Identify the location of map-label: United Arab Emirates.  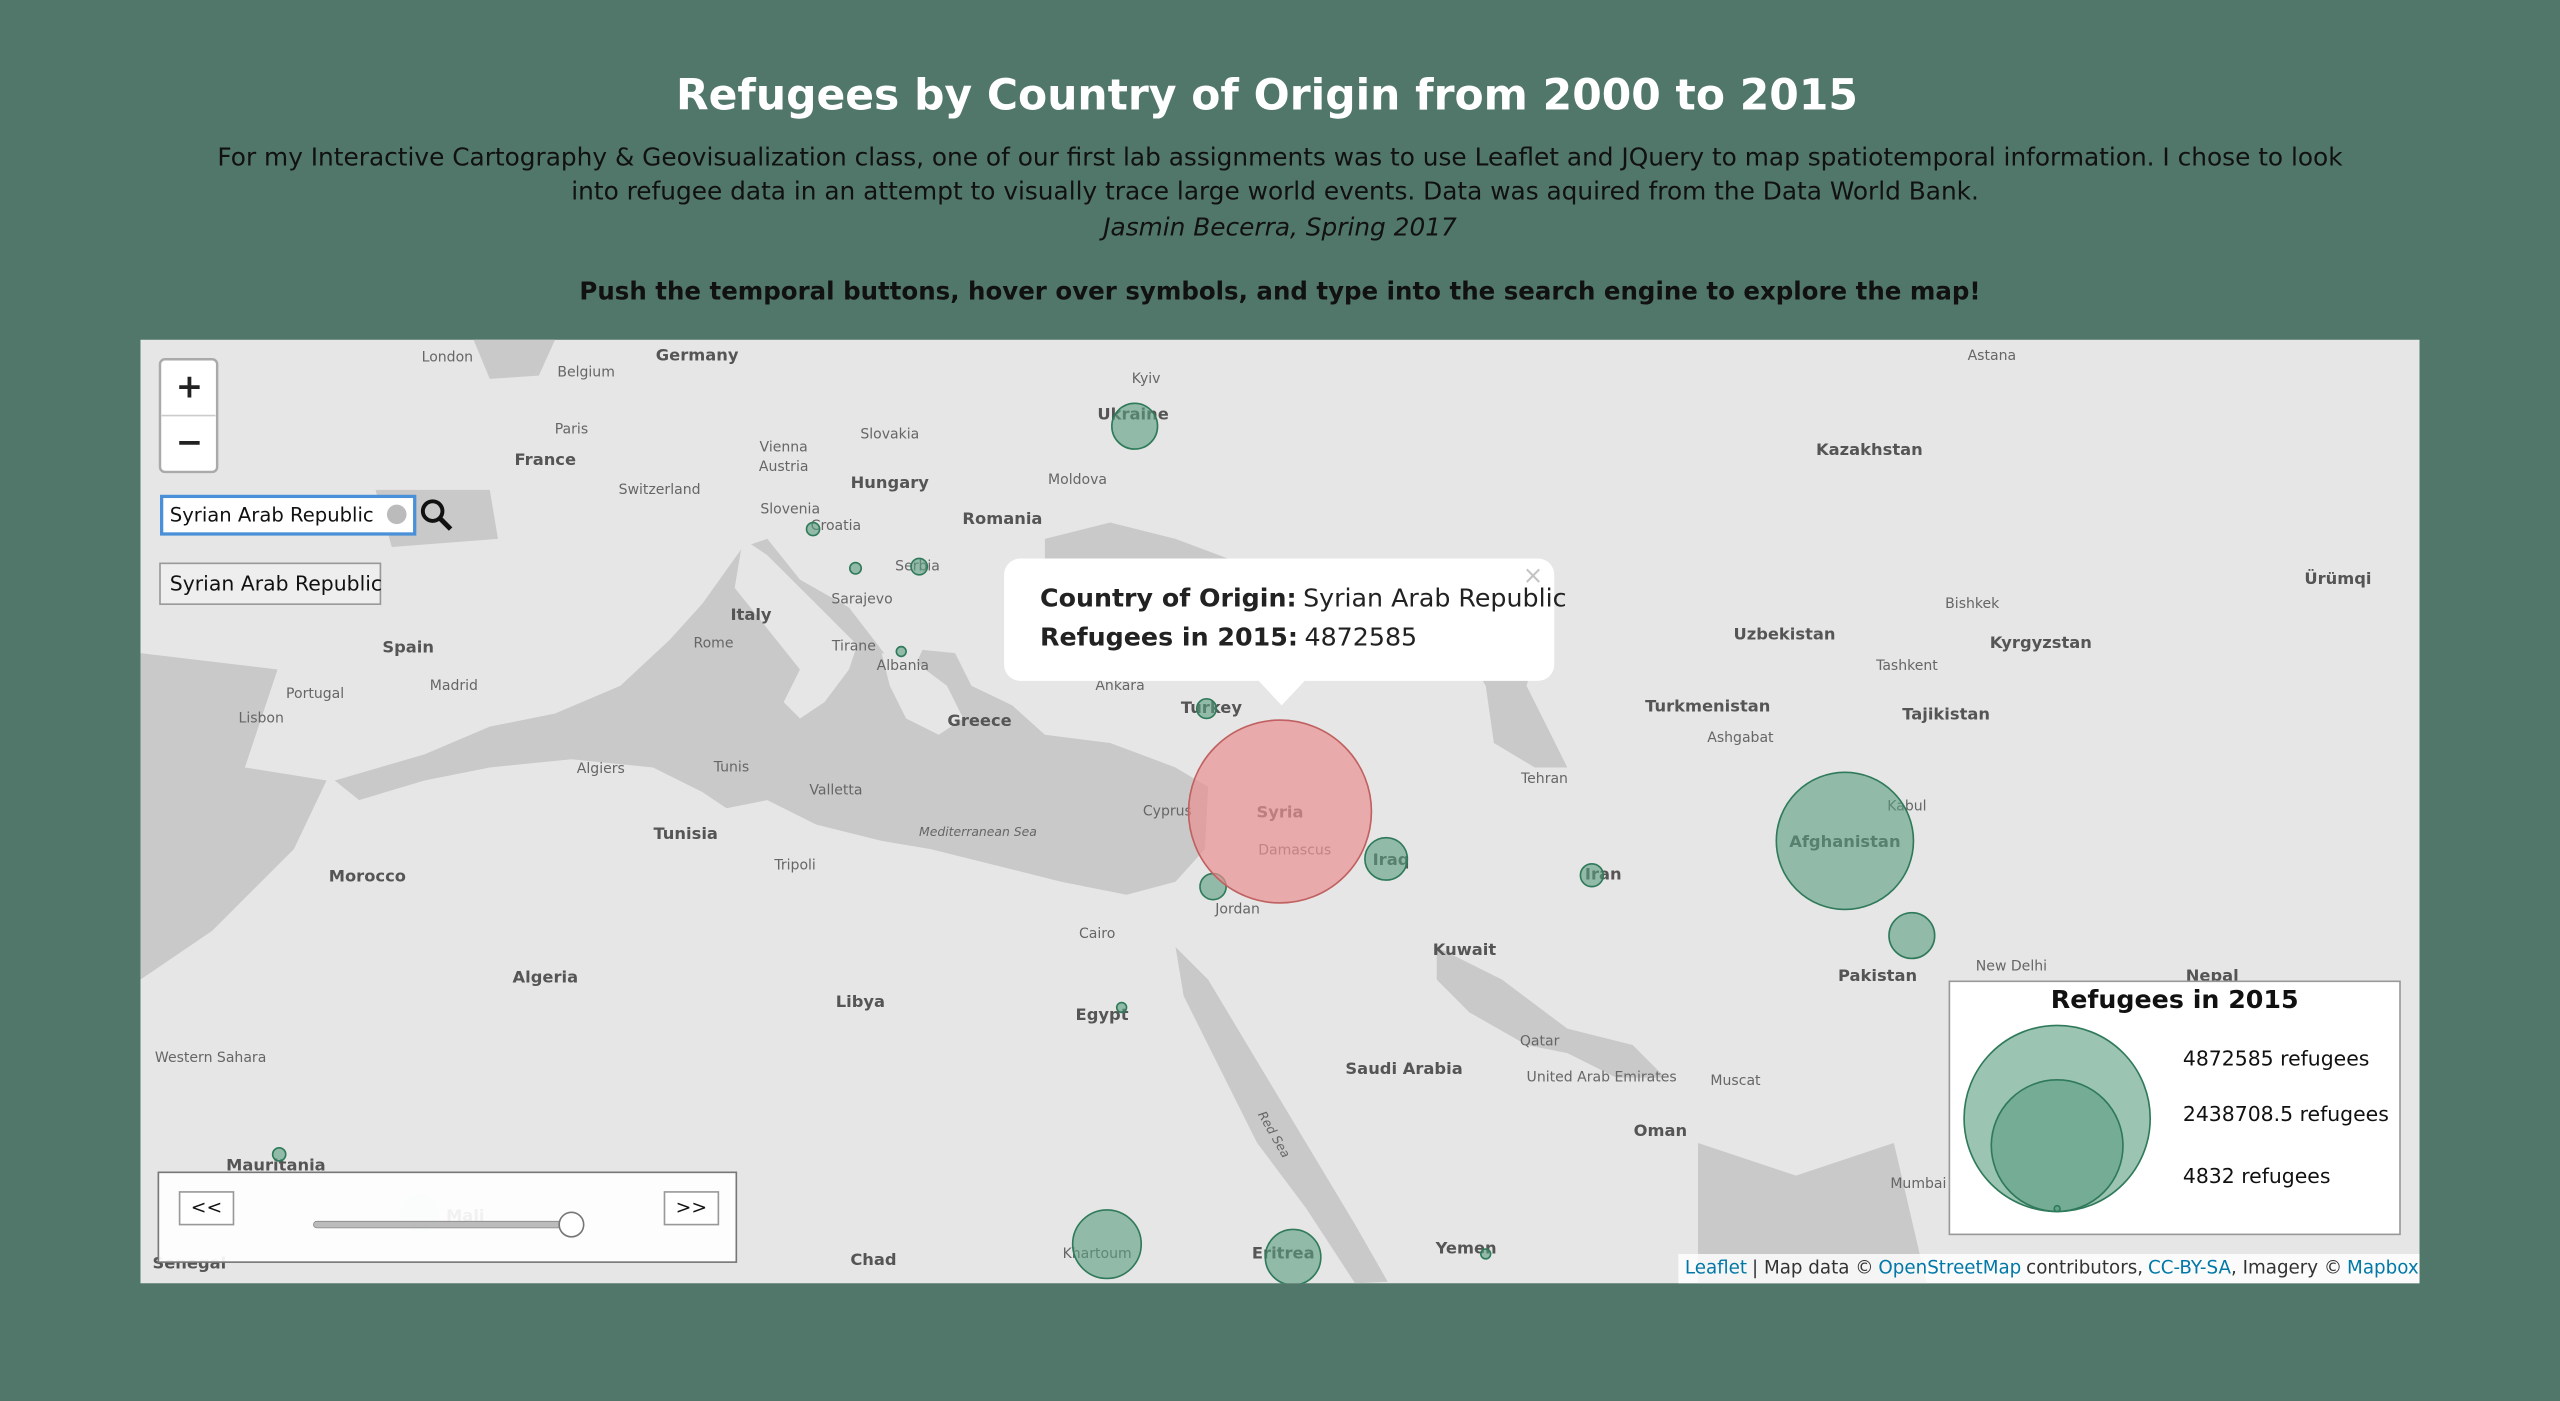
(1602, 1078).